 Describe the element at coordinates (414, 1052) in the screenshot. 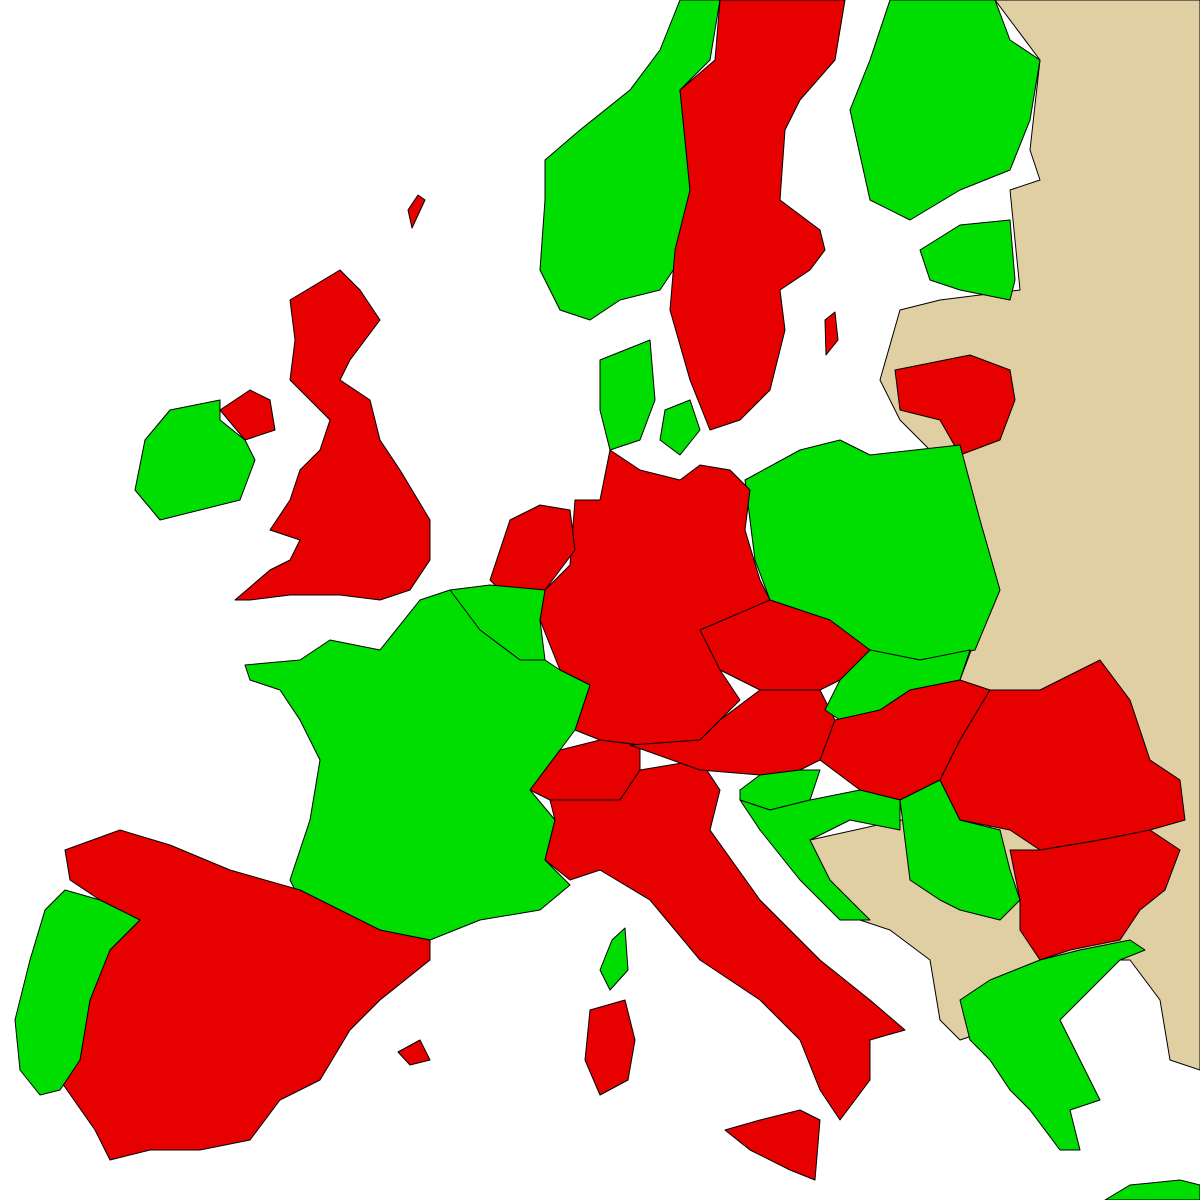

I see `region-balearic` at that location.